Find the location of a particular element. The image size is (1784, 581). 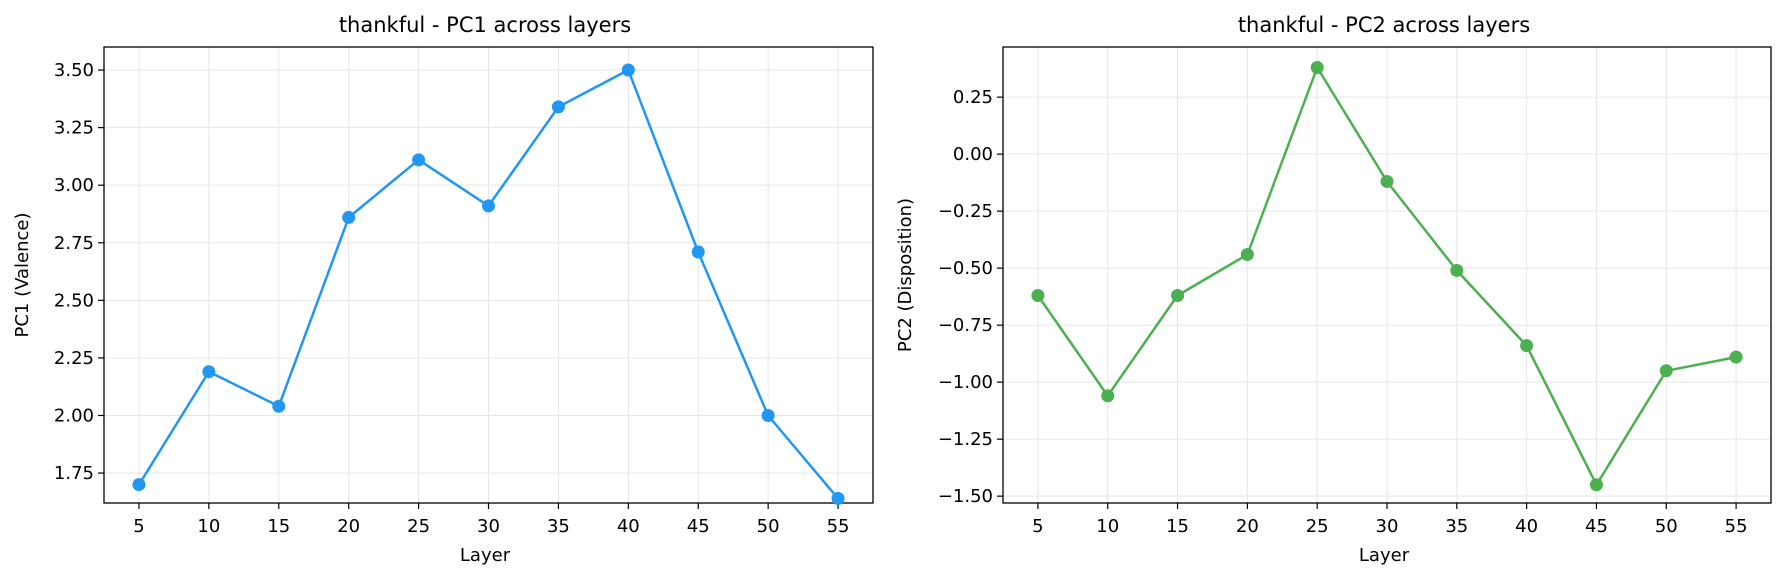

y-tick-label: −0.25 is located at coordinates (965, 211).